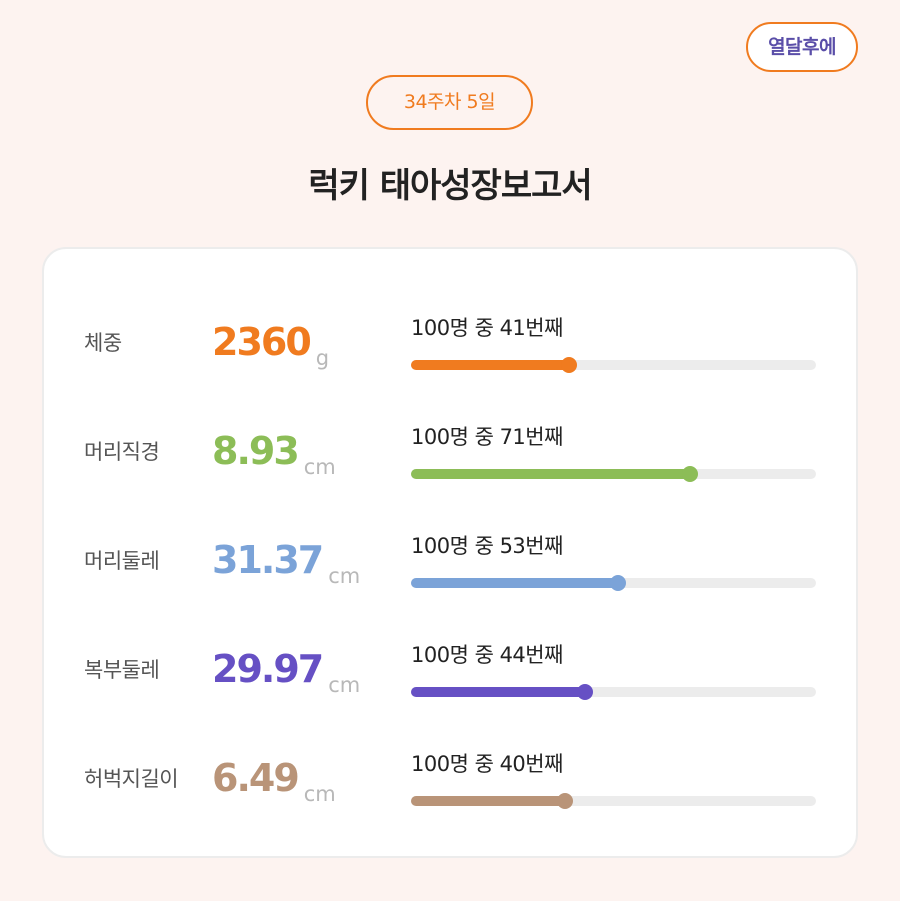 Image resolution: width=900 pixels, height=901 pixels. What do you see at coordinates (487, 328) in the screenshot?
I see `metric-rank-text: 100명 중 41번째` at bounding box center [487, 328].